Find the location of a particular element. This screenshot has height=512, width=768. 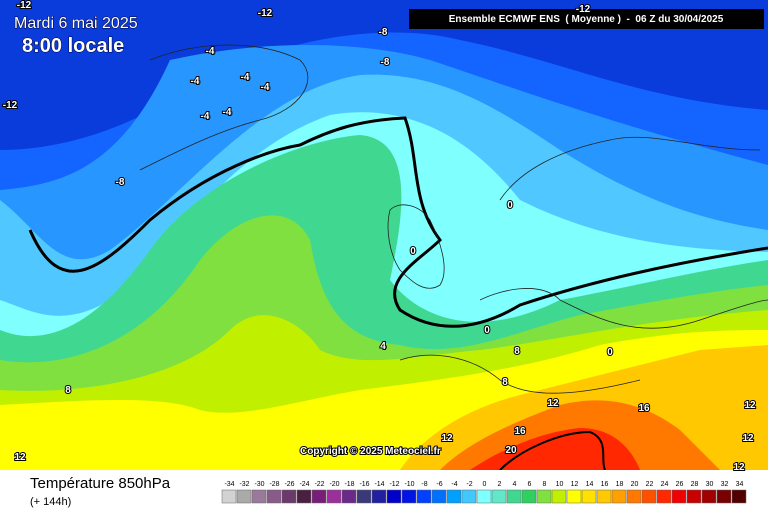

legend-label: 24 is located at coordinates (665, 484).